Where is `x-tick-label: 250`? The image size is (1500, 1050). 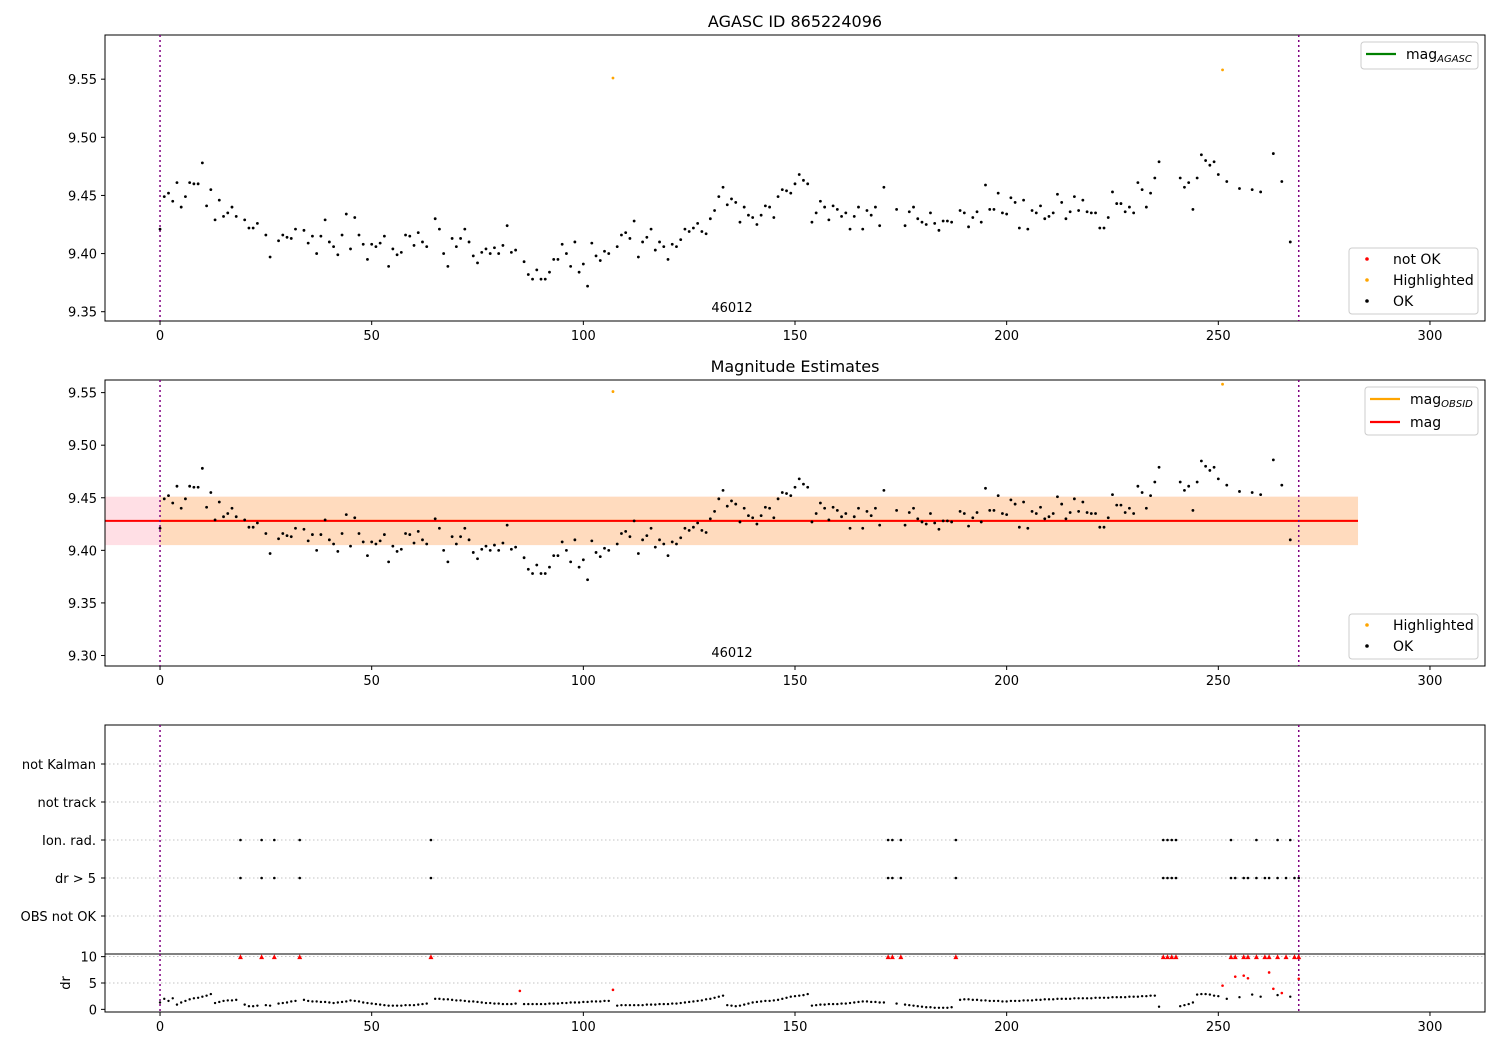
x-tick-label: 250 is located at coordinates (1218, 1027).